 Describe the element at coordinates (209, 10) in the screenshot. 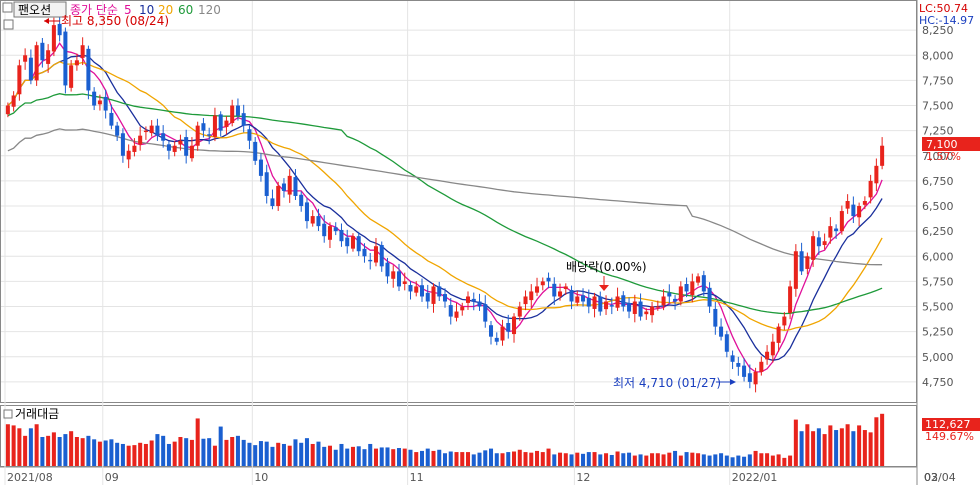

I see `legend-ma-120: 120` at that location.